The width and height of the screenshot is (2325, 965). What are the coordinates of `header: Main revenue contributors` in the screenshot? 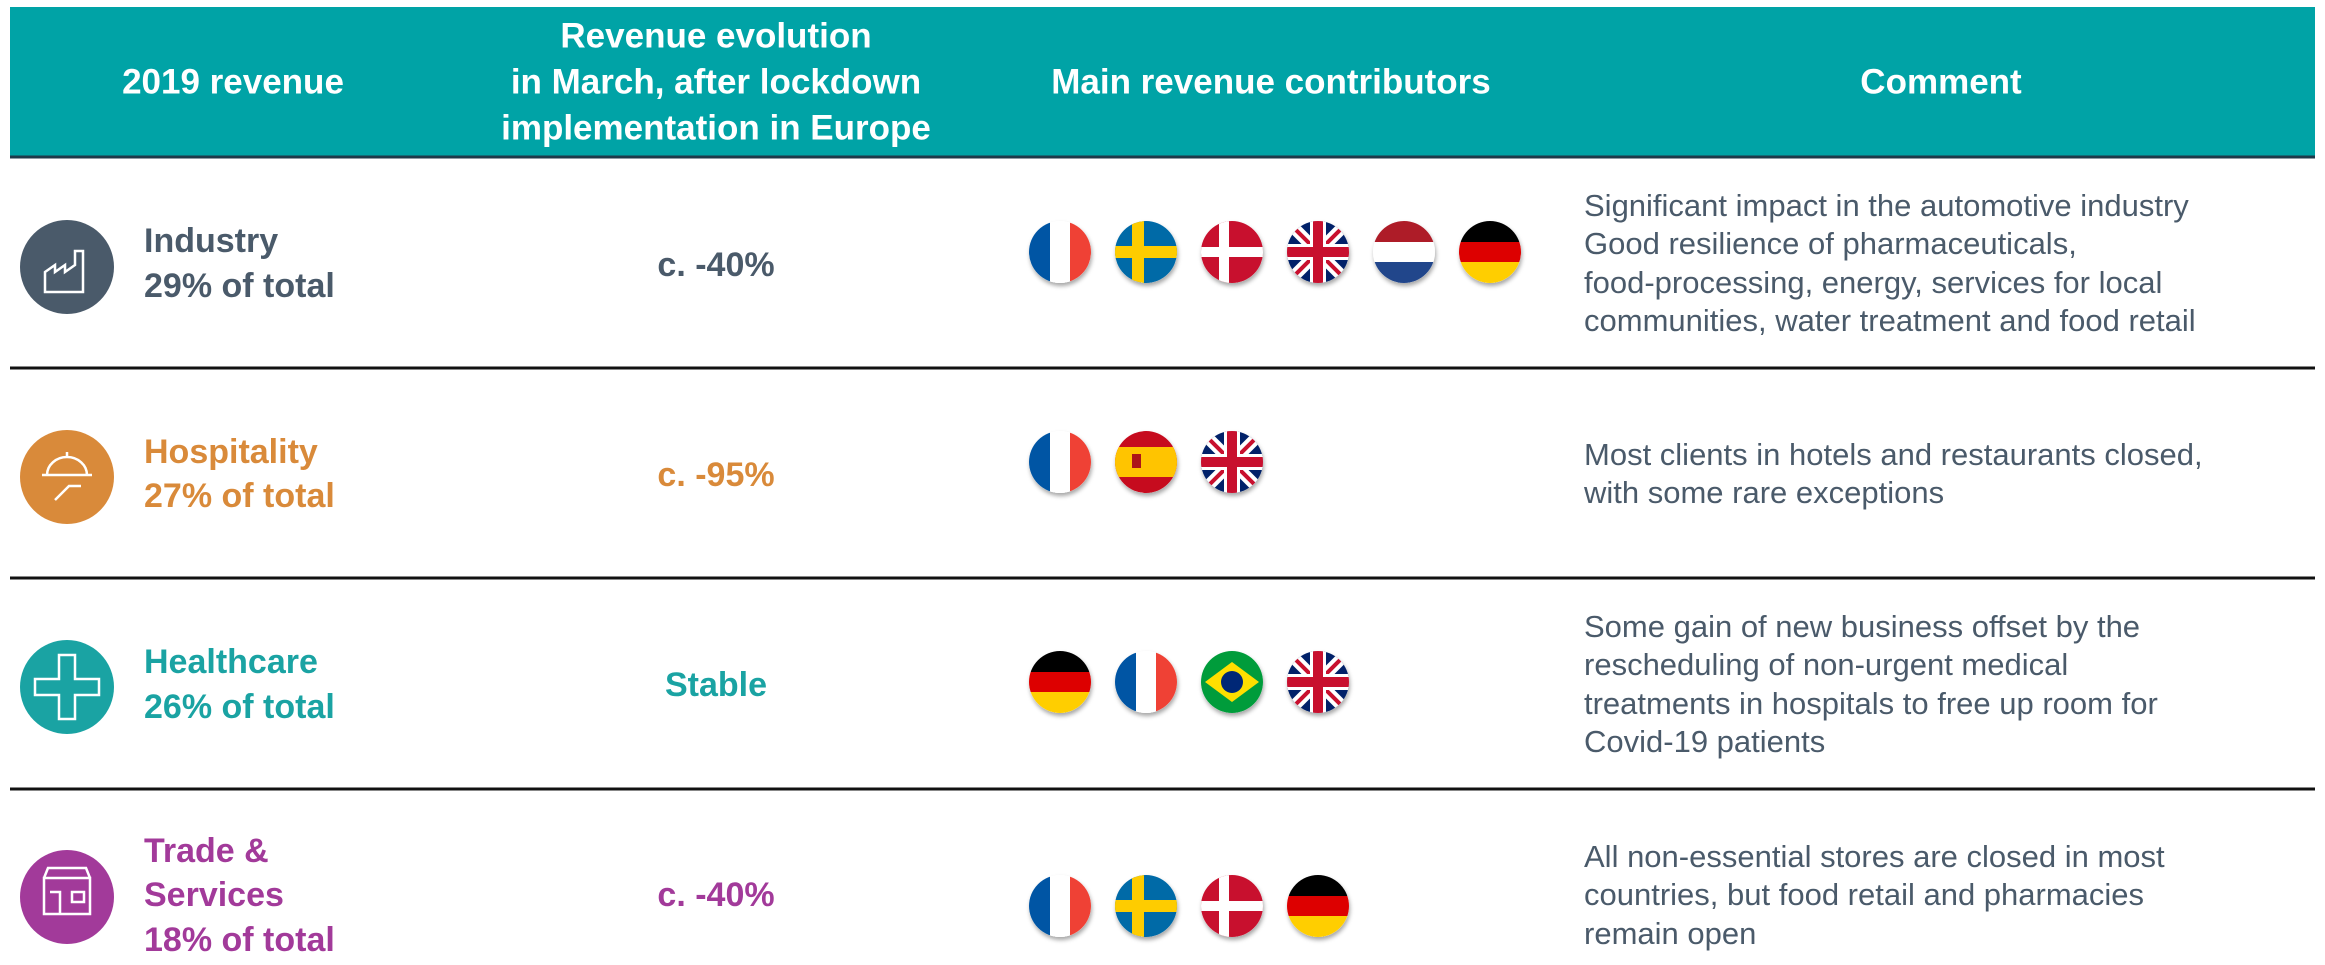 It's located at (1271, 81).